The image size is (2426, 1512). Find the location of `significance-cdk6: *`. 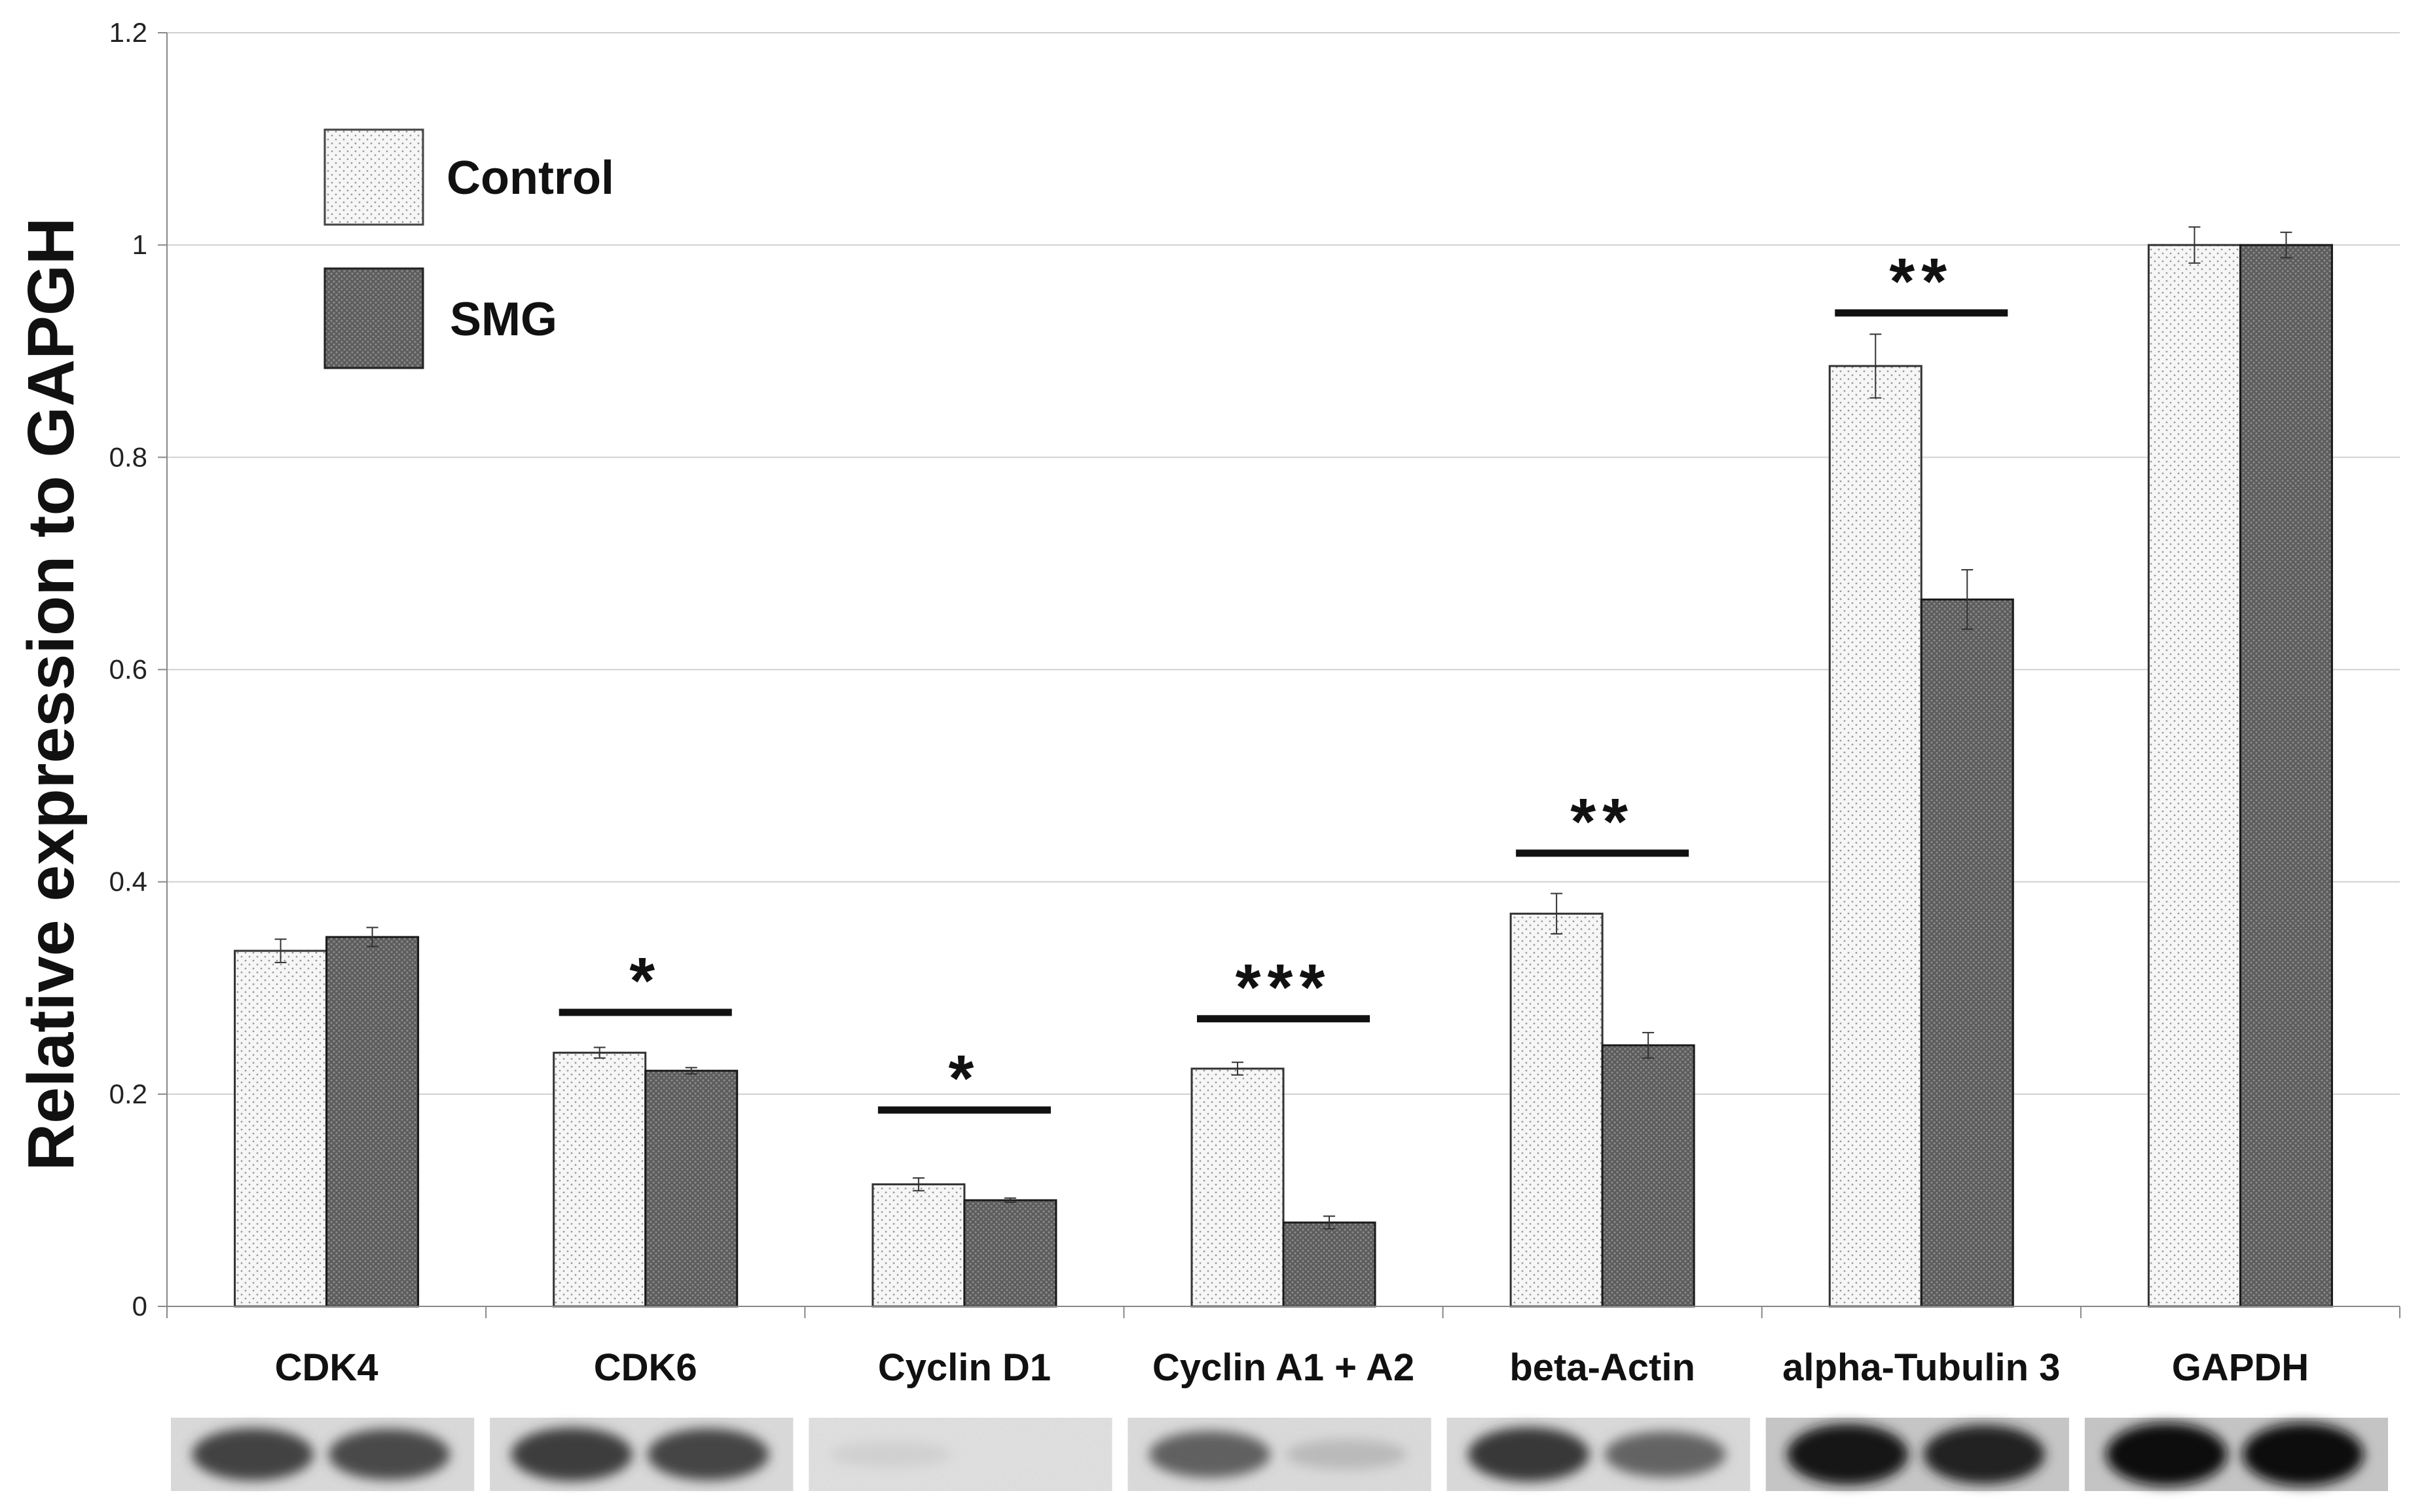

significance-cdk6: * is located at coordinates (645, 981).